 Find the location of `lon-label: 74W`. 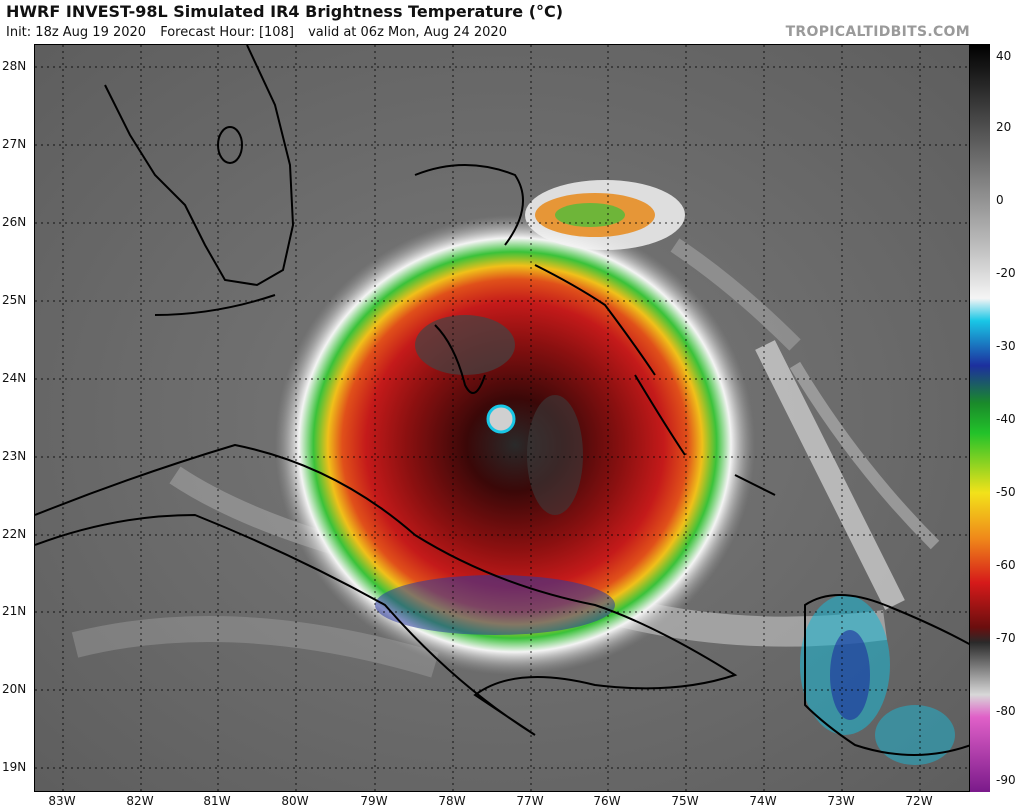

lon-label: 74W is located at coordinates (763, 801).